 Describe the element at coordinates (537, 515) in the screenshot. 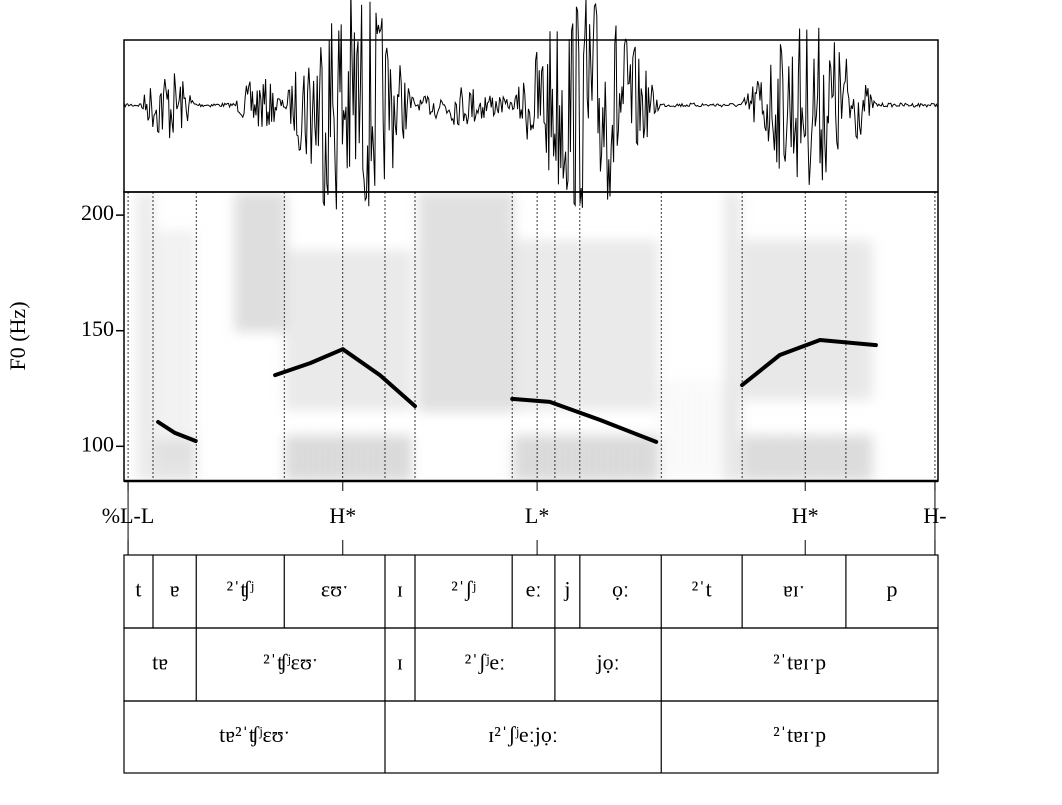

I see `tone-label: L*` at that location.